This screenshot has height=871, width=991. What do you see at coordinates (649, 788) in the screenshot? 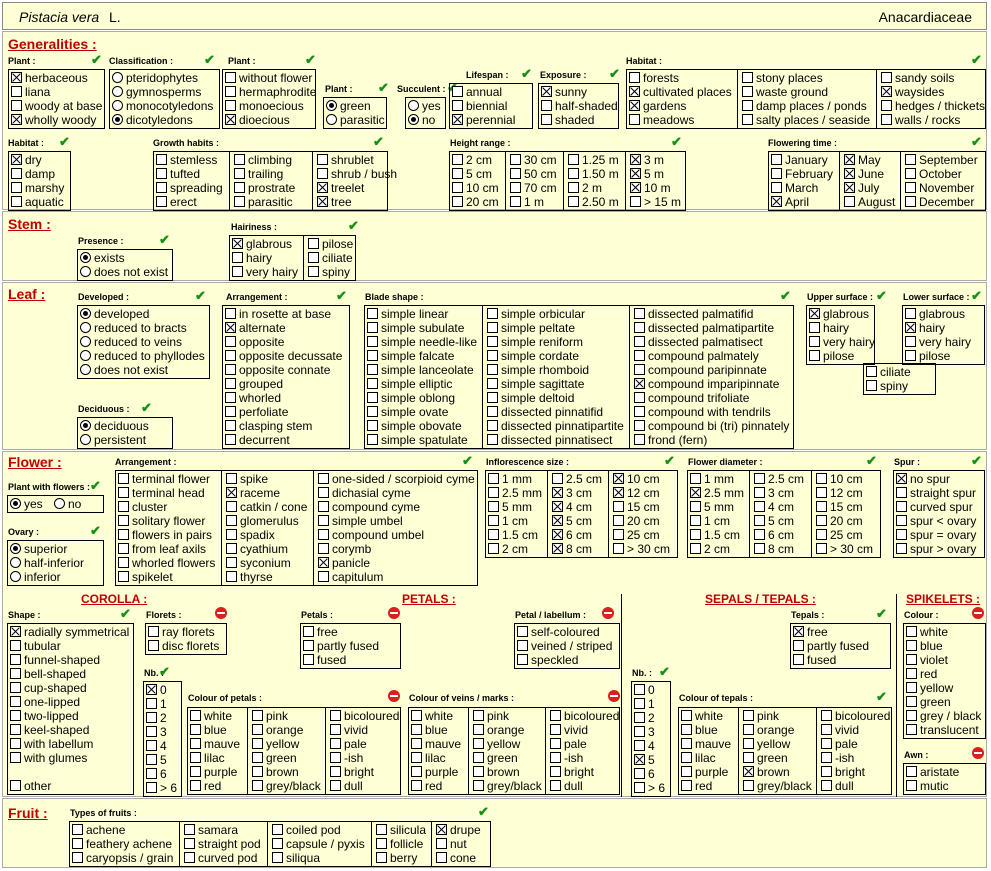
I see `option-item: > 6` at bounding box center [649, 788].